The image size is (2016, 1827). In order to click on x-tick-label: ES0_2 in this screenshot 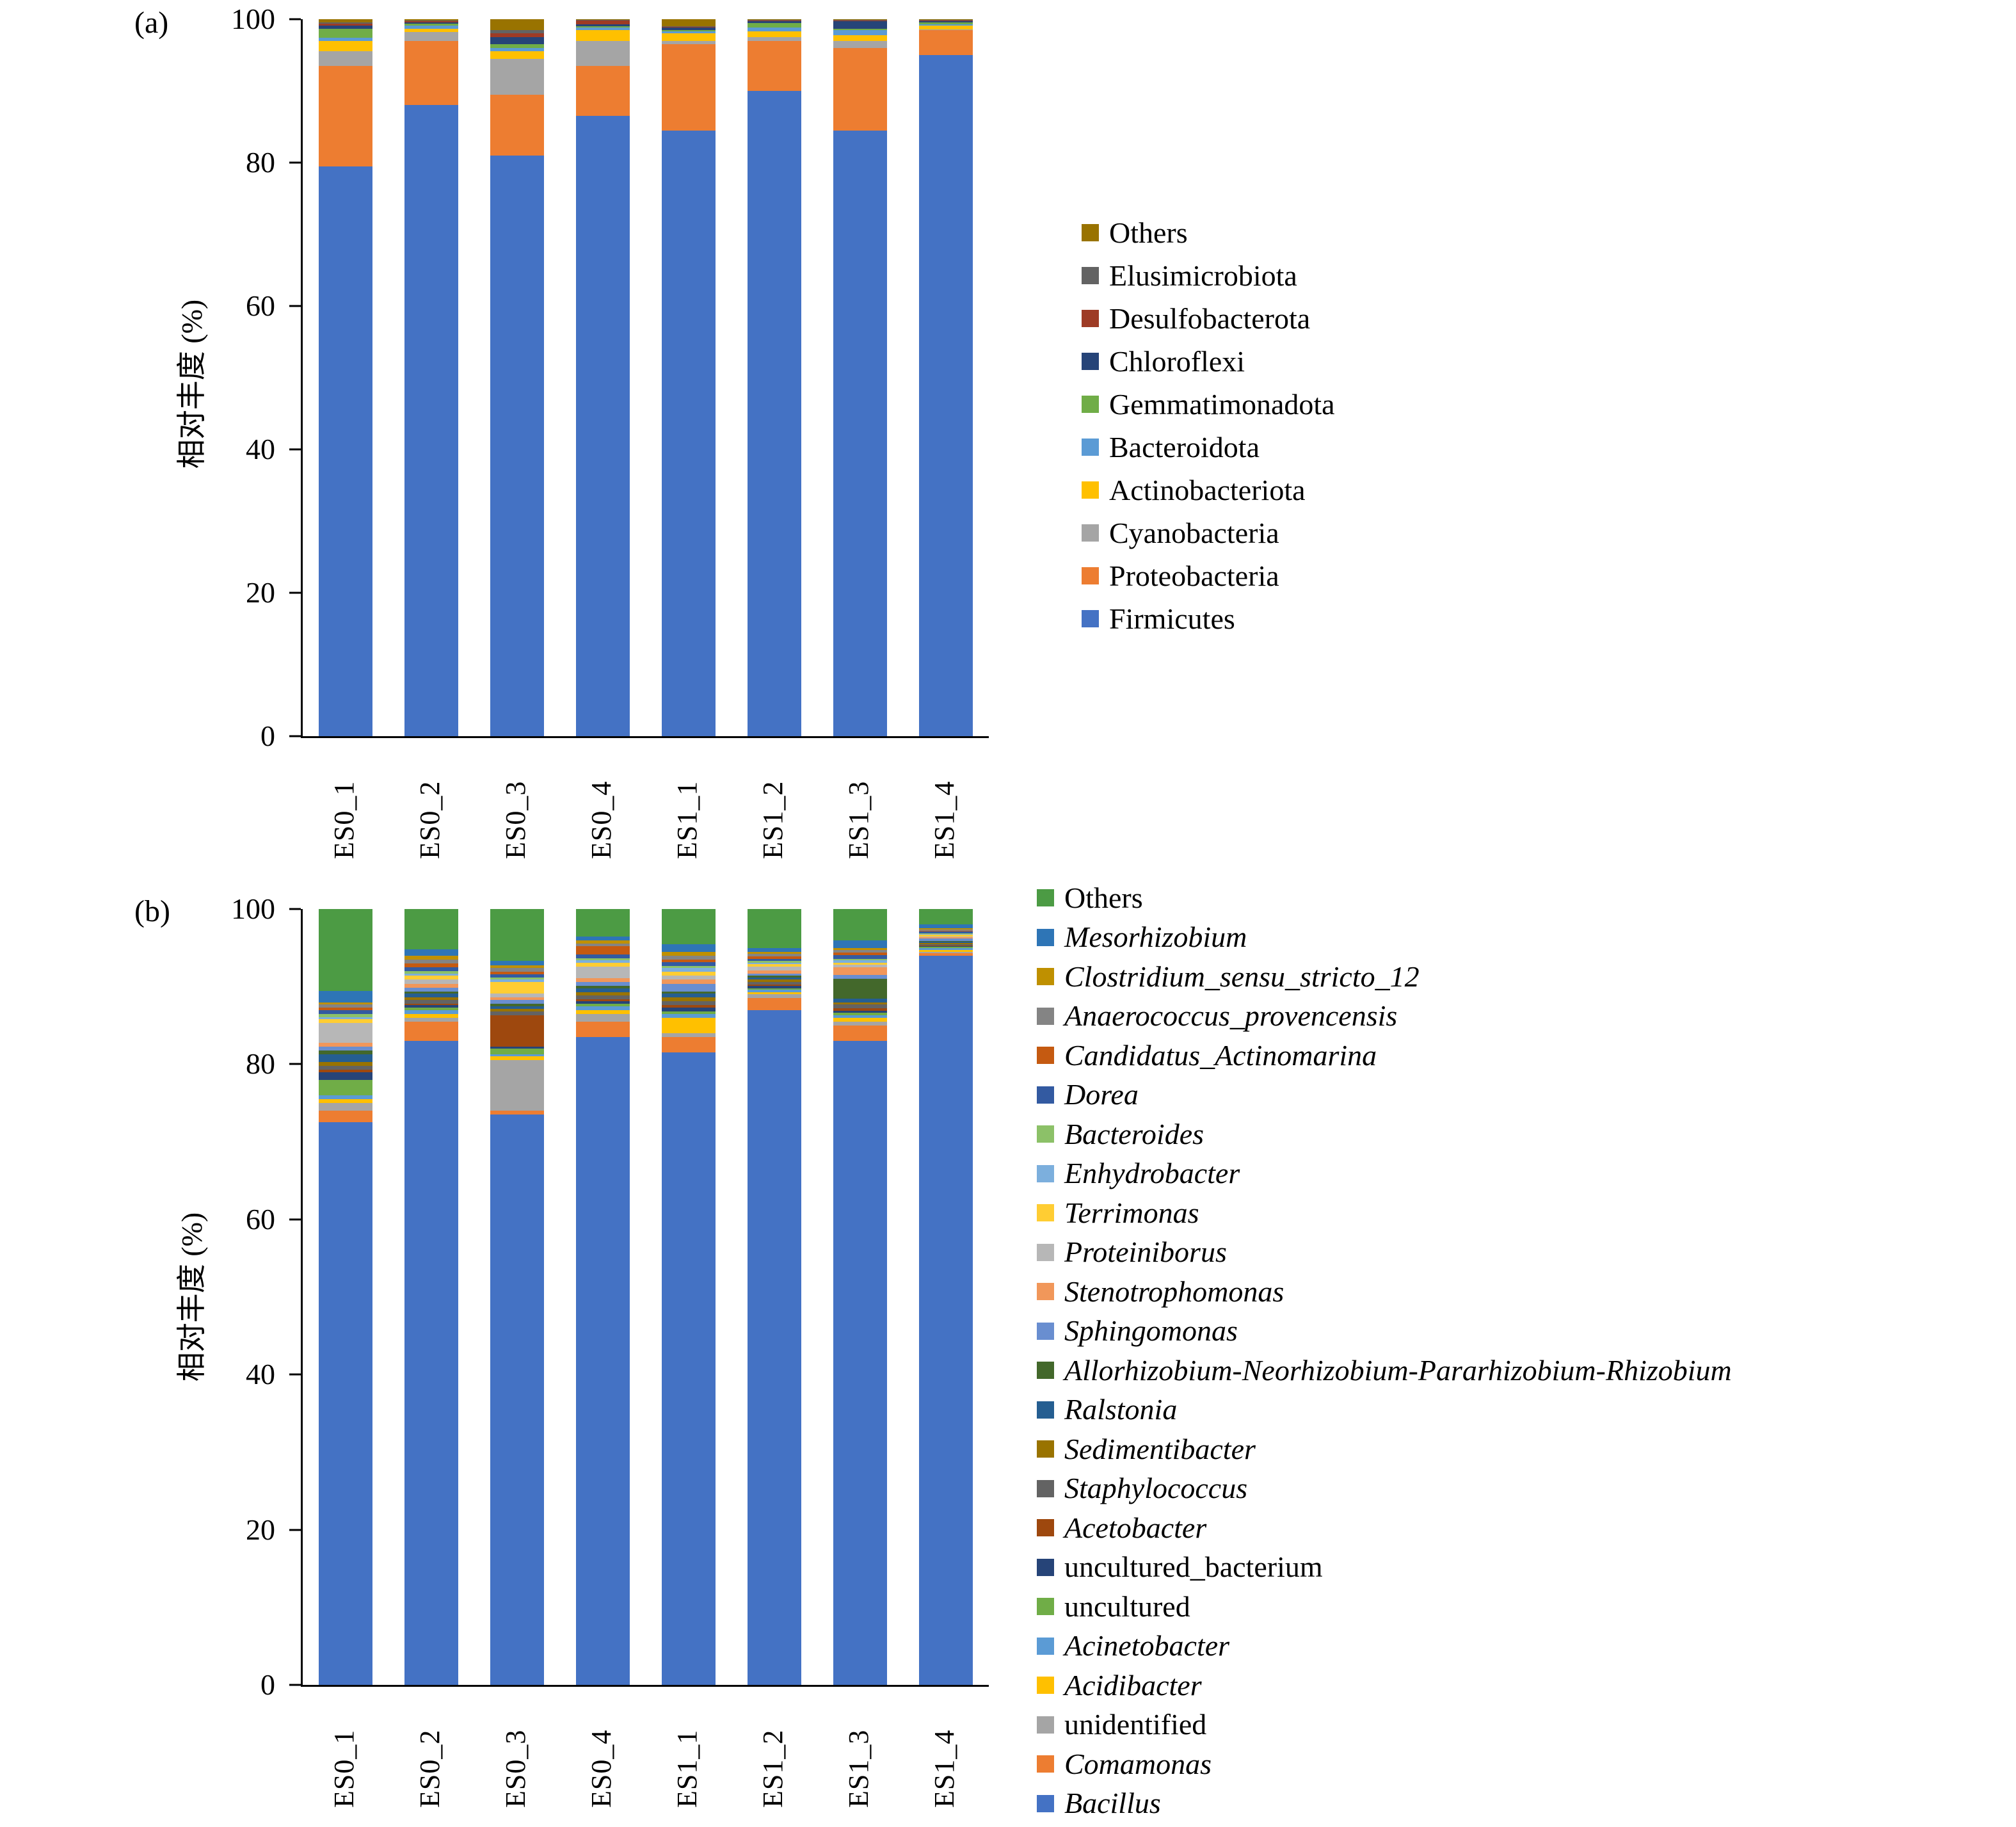, I will do `click(429, 820)`.